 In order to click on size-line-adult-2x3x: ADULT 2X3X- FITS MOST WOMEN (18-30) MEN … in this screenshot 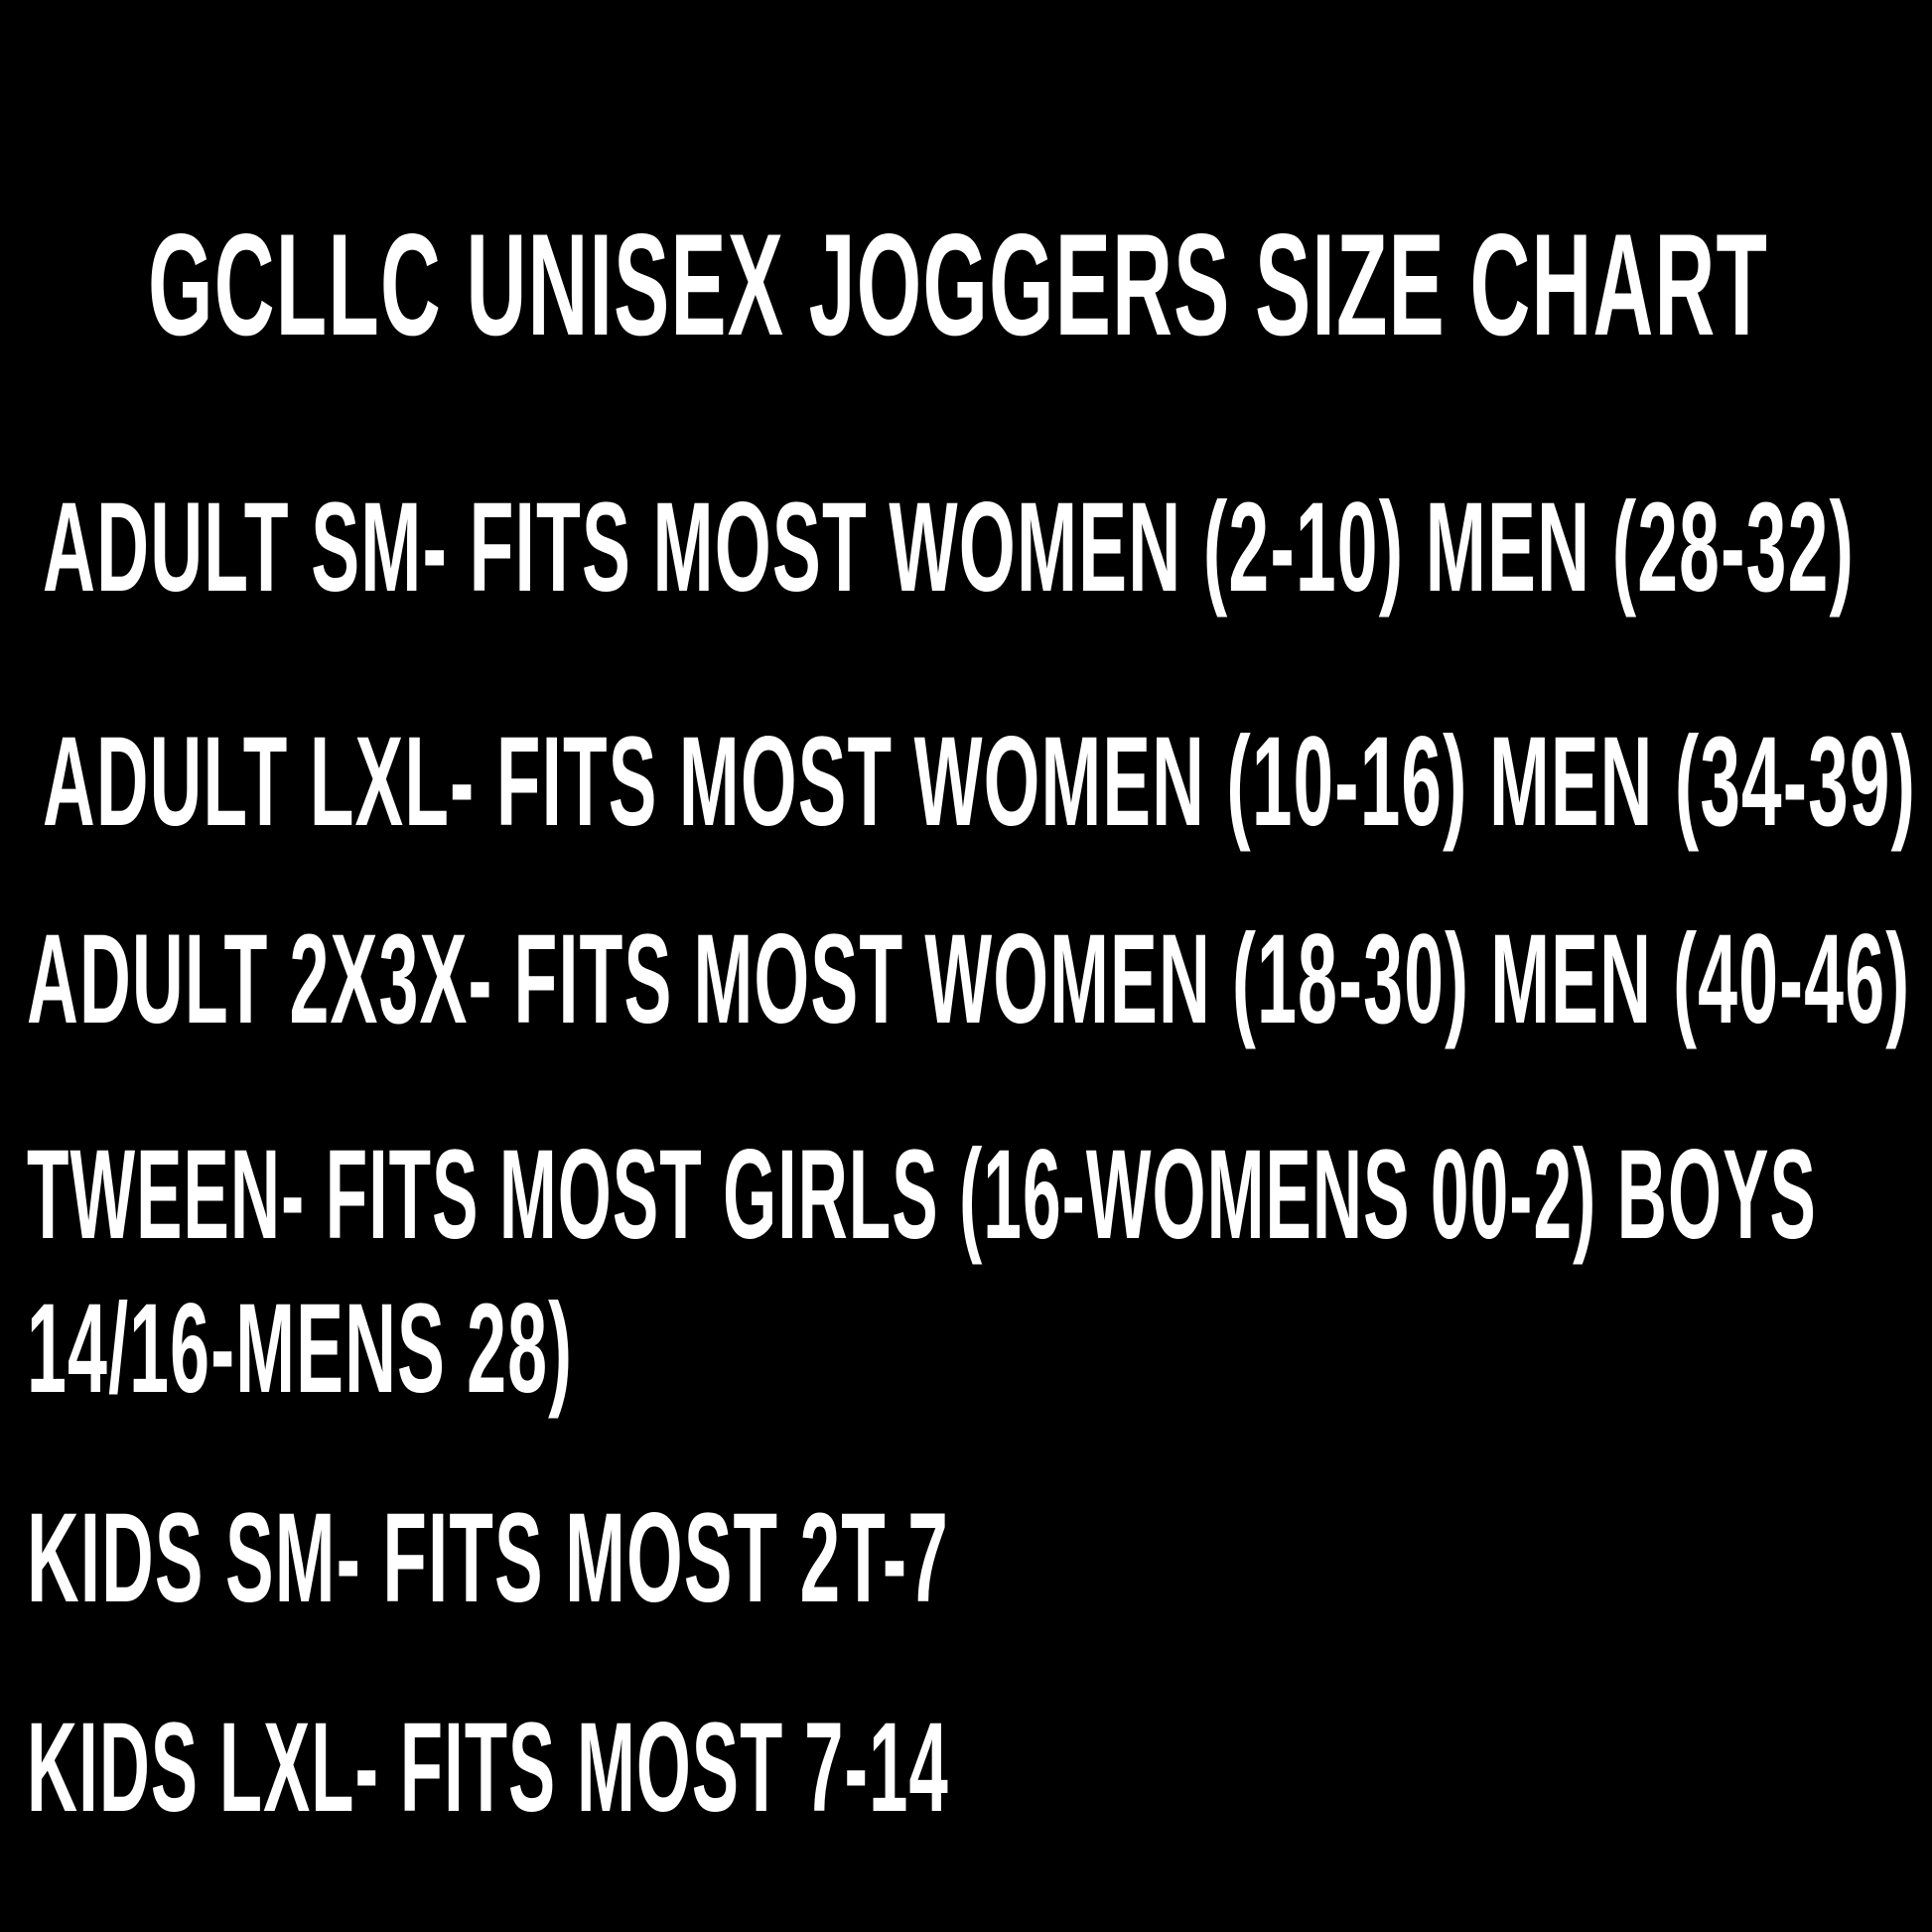, I will do `click(969, 979)`.